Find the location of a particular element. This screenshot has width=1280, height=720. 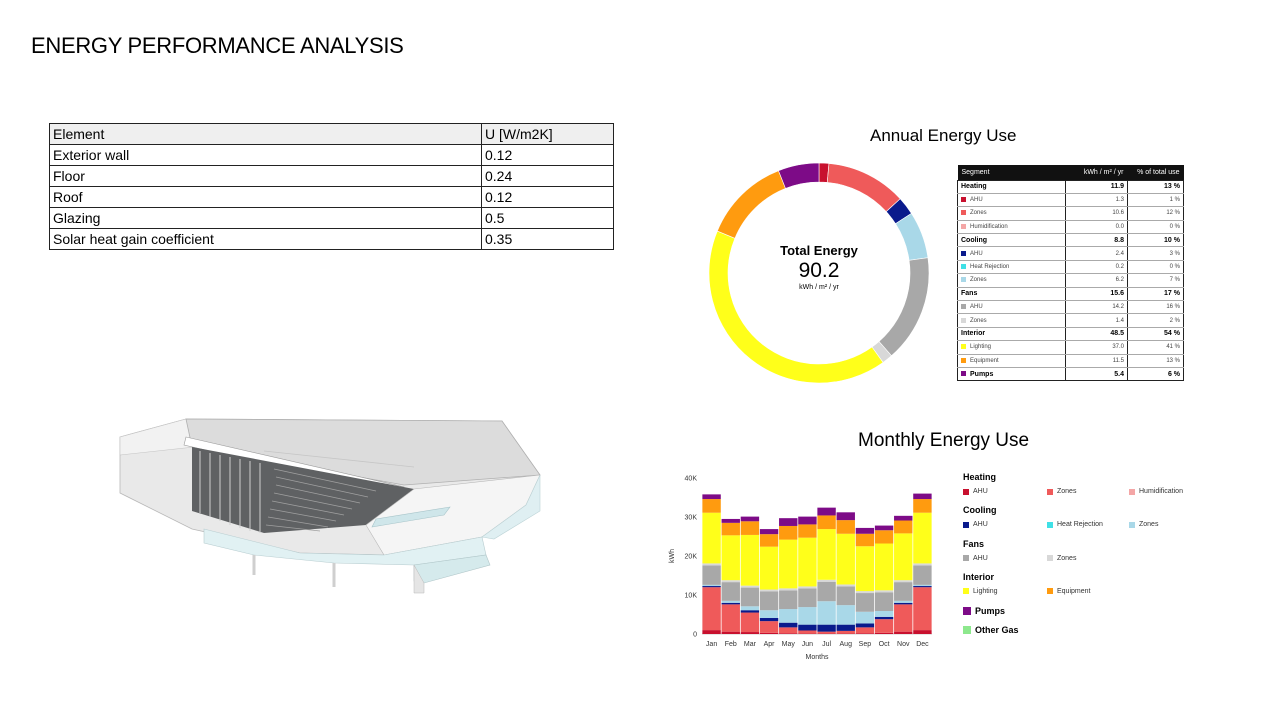

legend-item-label: Heat Rejection is located at coordinates (1080, 525).